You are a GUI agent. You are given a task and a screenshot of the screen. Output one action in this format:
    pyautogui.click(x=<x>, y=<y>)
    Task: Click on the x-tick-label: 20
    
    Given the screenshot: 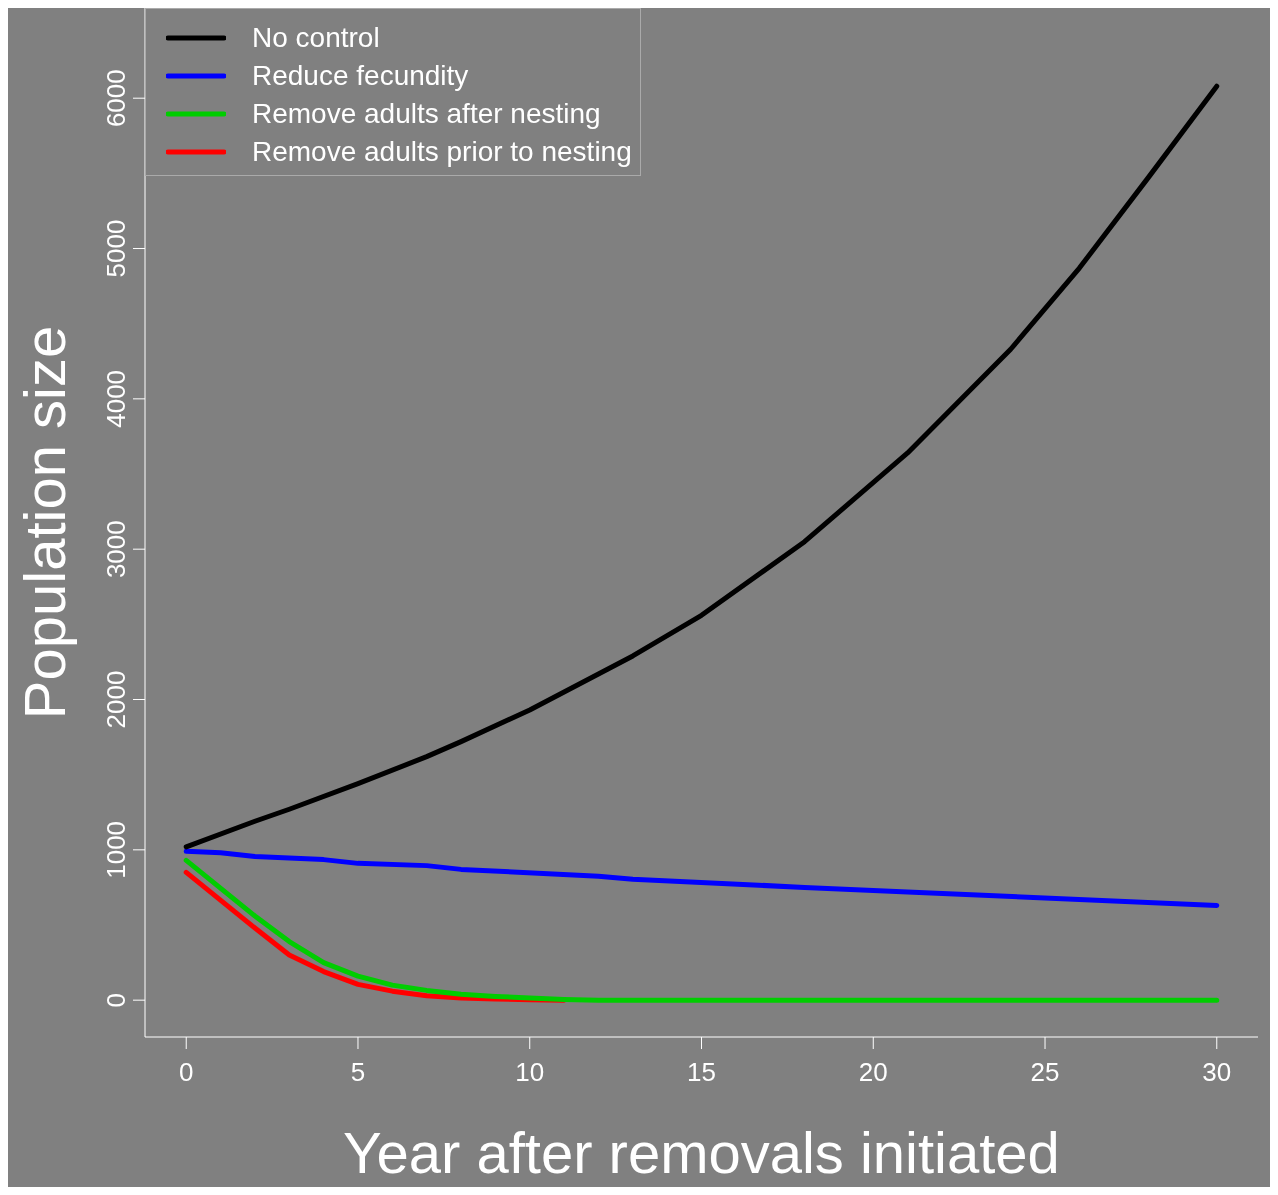 What is the action you would take?
    pyautogui.click(x=873, y=1072)
    